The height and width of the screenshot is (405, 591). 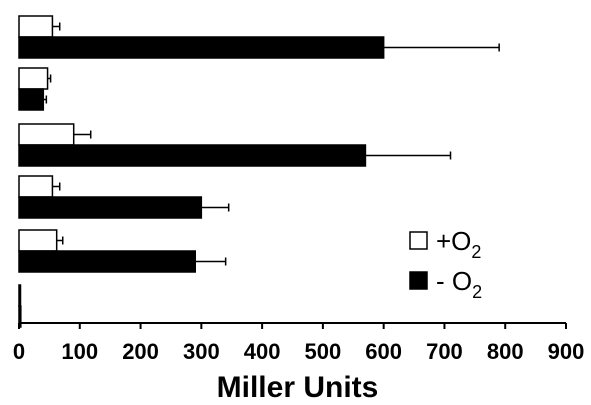 I want to click on x-axis-label: Miller Units, so click(x=298, y=387).